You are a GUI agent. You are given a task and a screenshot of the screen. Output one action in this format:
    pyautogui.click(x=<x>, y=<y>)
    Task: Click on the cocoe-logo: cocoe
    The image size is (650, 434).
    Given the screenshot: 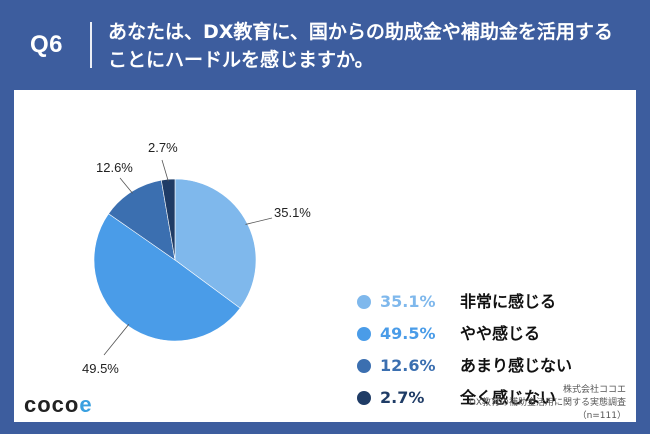 What is the action you would take?
    pyautogui.click(x=58, y=405)
    